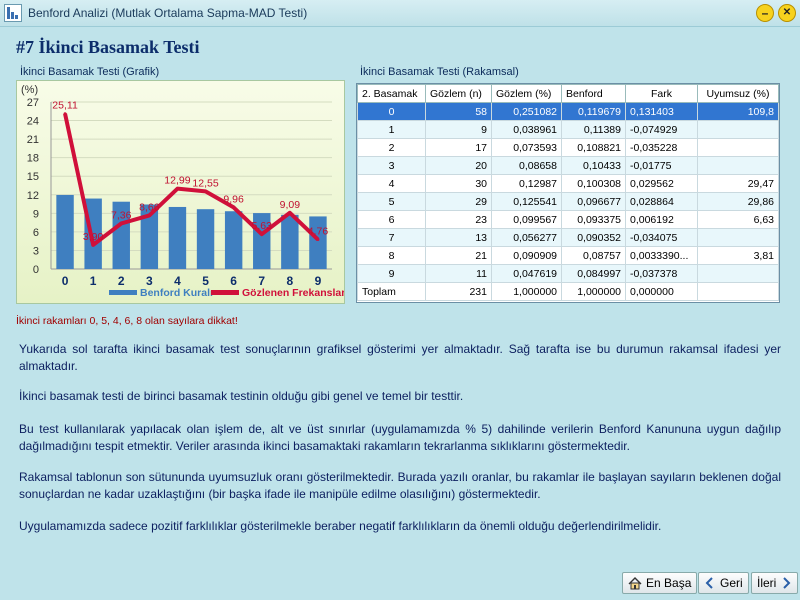 This screenshot has width=800, height=600. What do you see at coordinates (661, 111) in the screenshot?
I see `cell-diff: 0,131403` at bounding box center [661, 111].